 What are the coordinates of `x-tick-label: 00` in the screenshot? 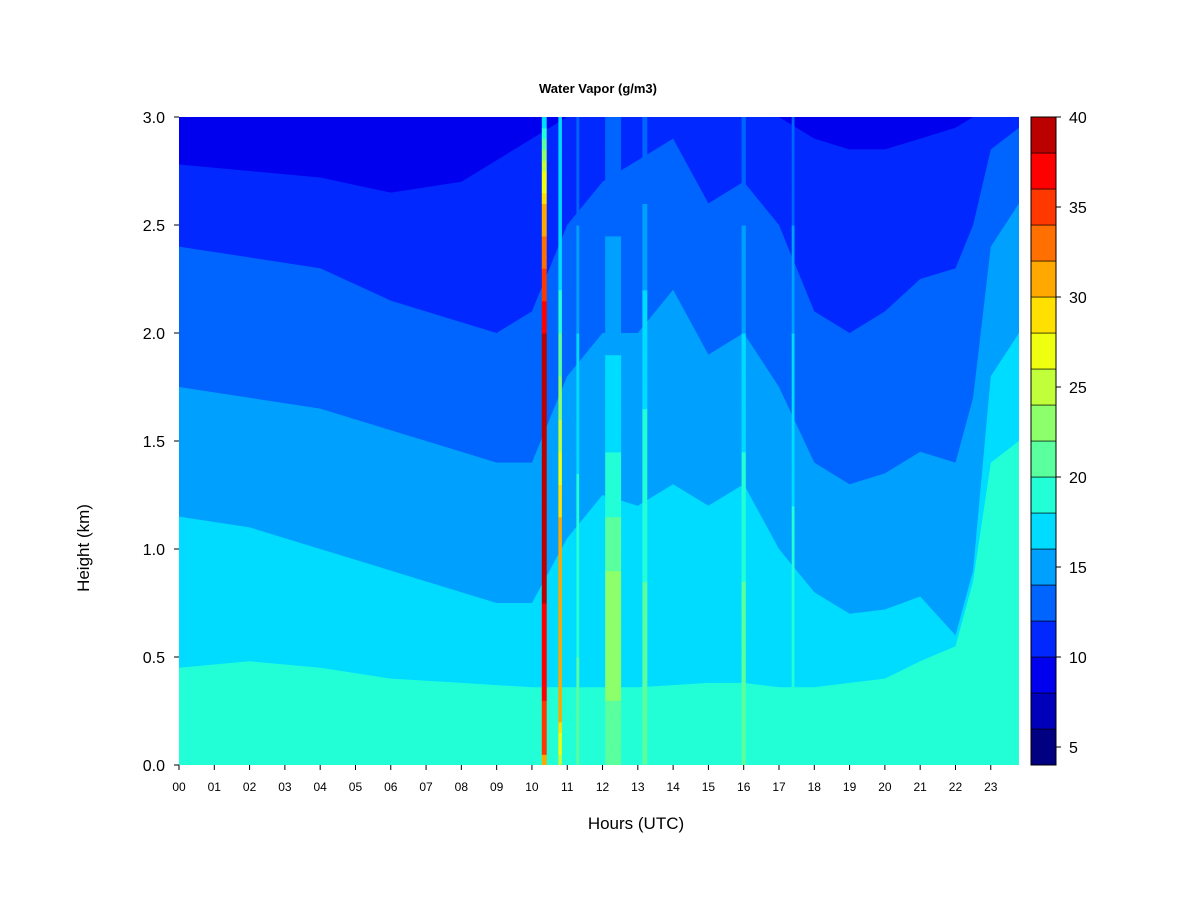 It's located at (179, 787).